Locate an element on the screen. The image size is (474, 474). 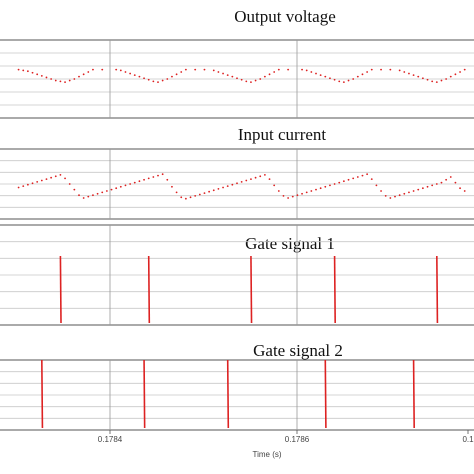
panel-title-gate-signal-2: Gate signal 2 is located at coordinates (298, 350).